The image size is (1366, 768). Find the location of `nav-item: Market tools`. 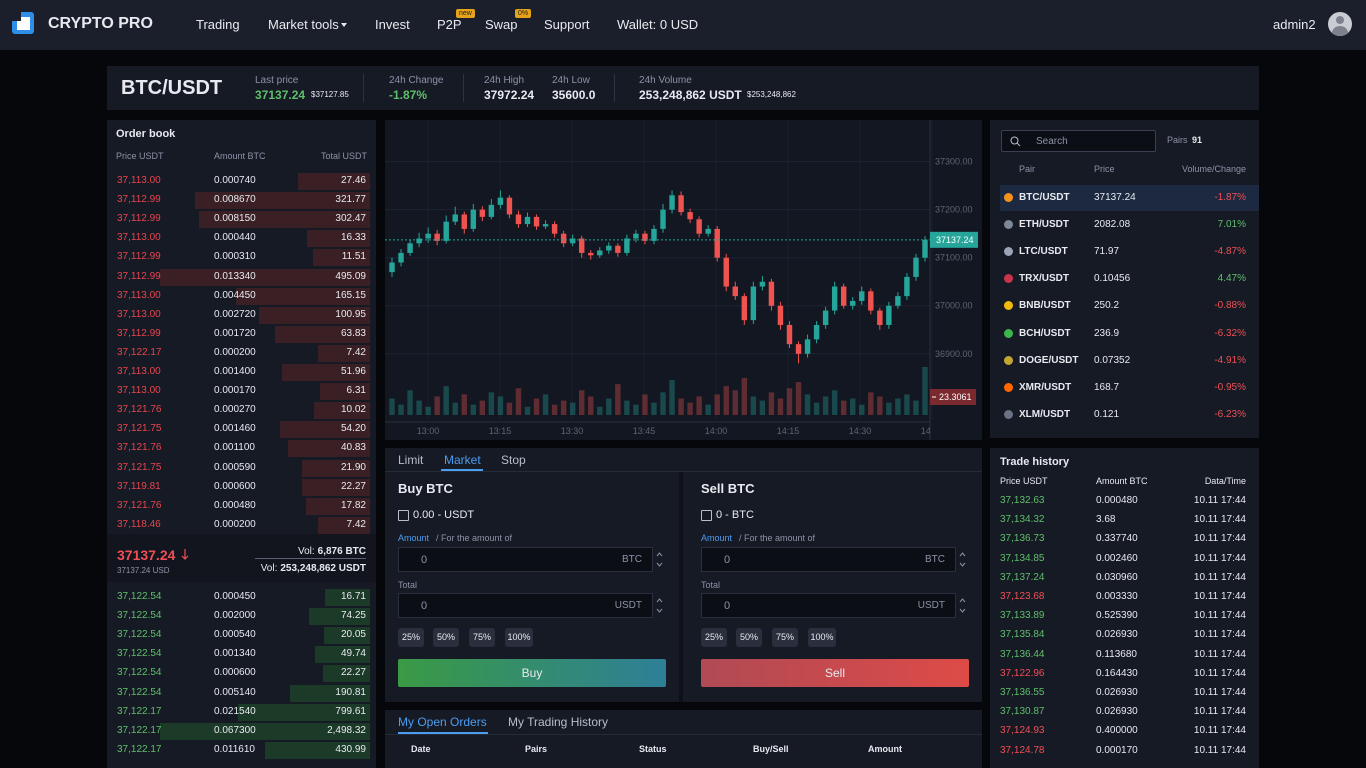

nav-item: Market tools is located at coordinates (303, 24).